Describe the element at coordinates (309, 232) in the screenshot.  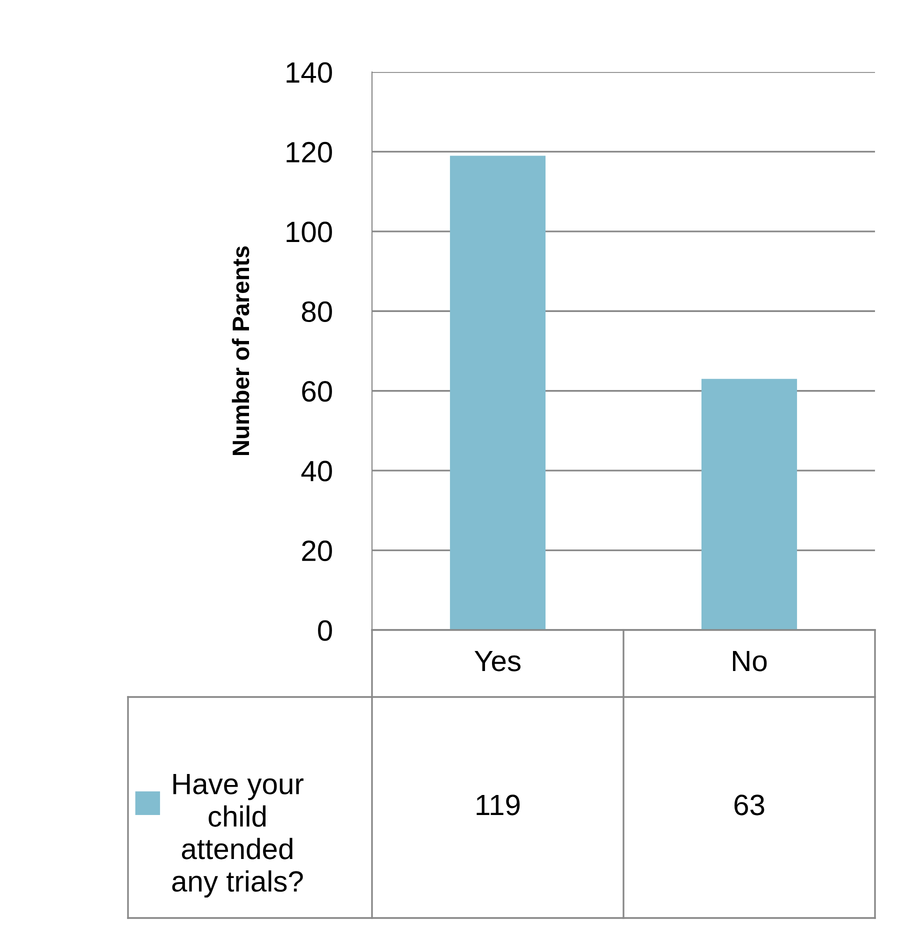
I see `y-tick-label: 100` at that location.